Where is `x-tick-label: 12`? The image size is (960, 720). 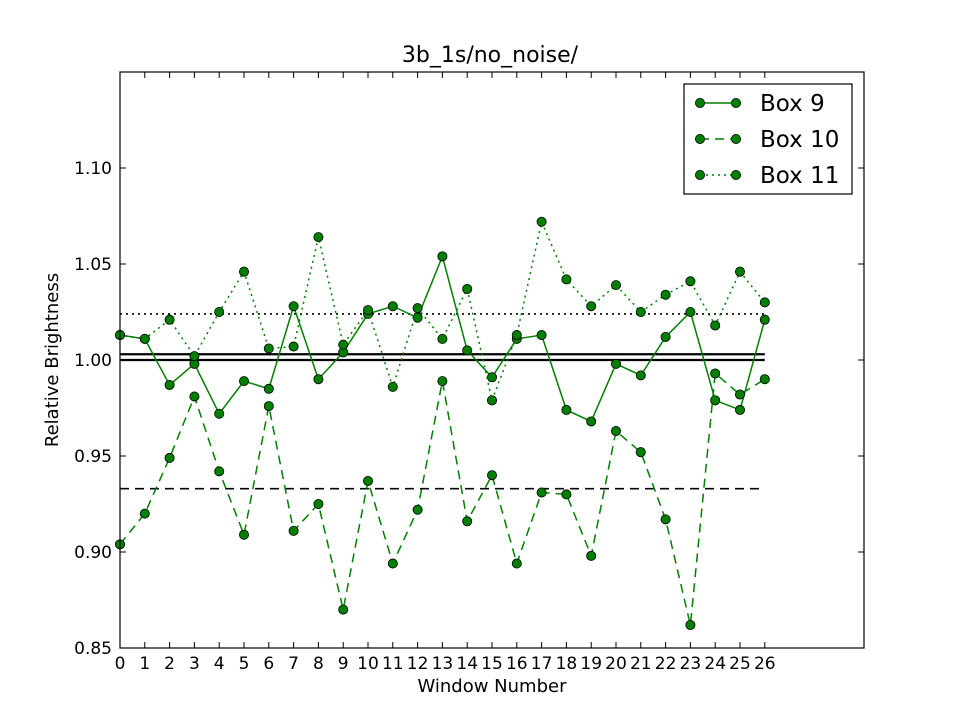 x-tick-label: 12 is located at coordinates (418, 664).